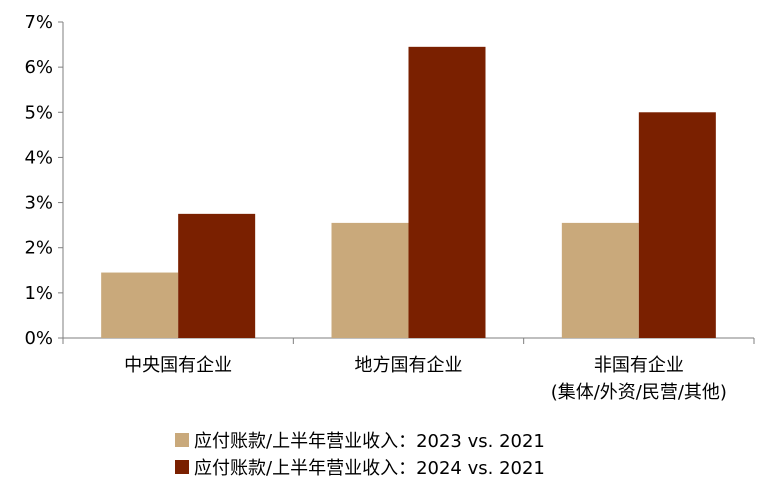 The width and height of the screenshot is (770, 492). What do you see at coordinates (38, 293) in the screenshot?
I see `y-tick-label: 1%` at bounding box center [38, 293].